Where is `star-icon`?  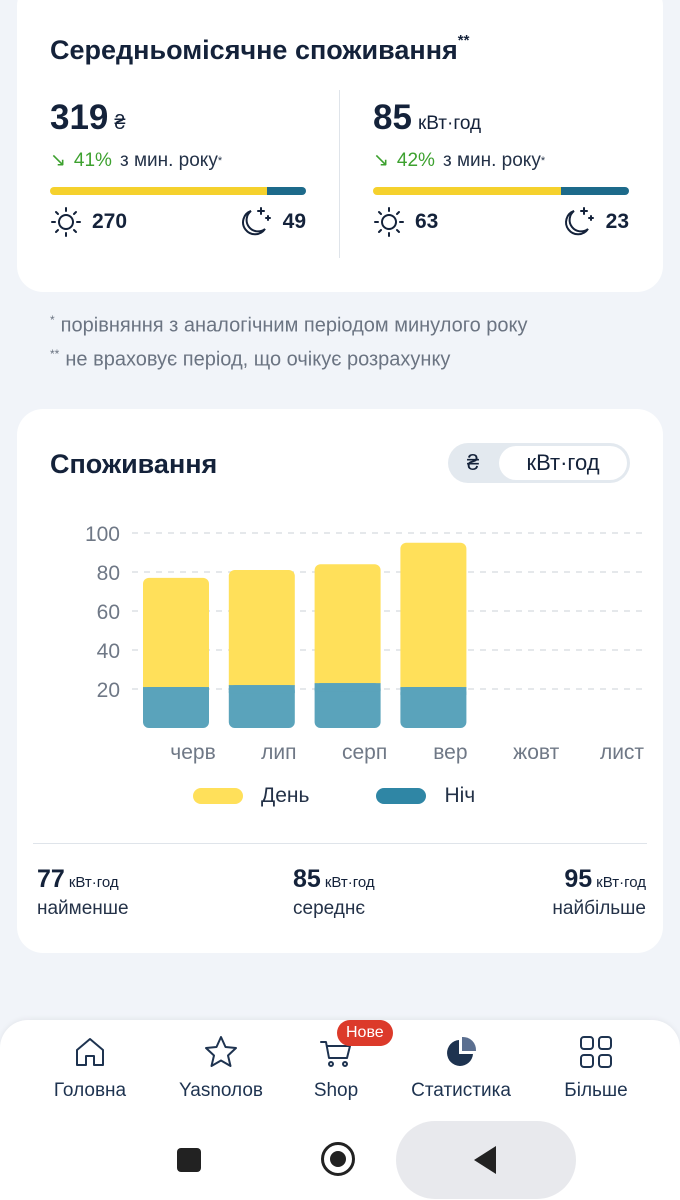
star-icon is located at coordinates (221, 1051).